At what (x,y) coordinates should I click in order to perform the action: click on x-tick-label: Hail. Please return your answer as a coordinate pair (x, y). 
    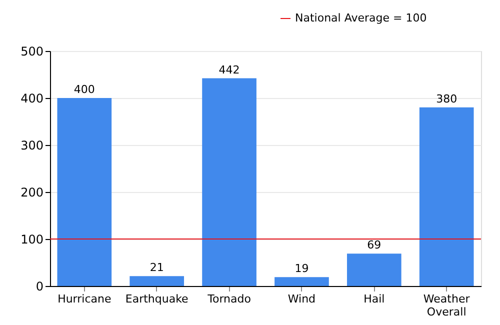
    Looking at the image, I should click on (374, 299).